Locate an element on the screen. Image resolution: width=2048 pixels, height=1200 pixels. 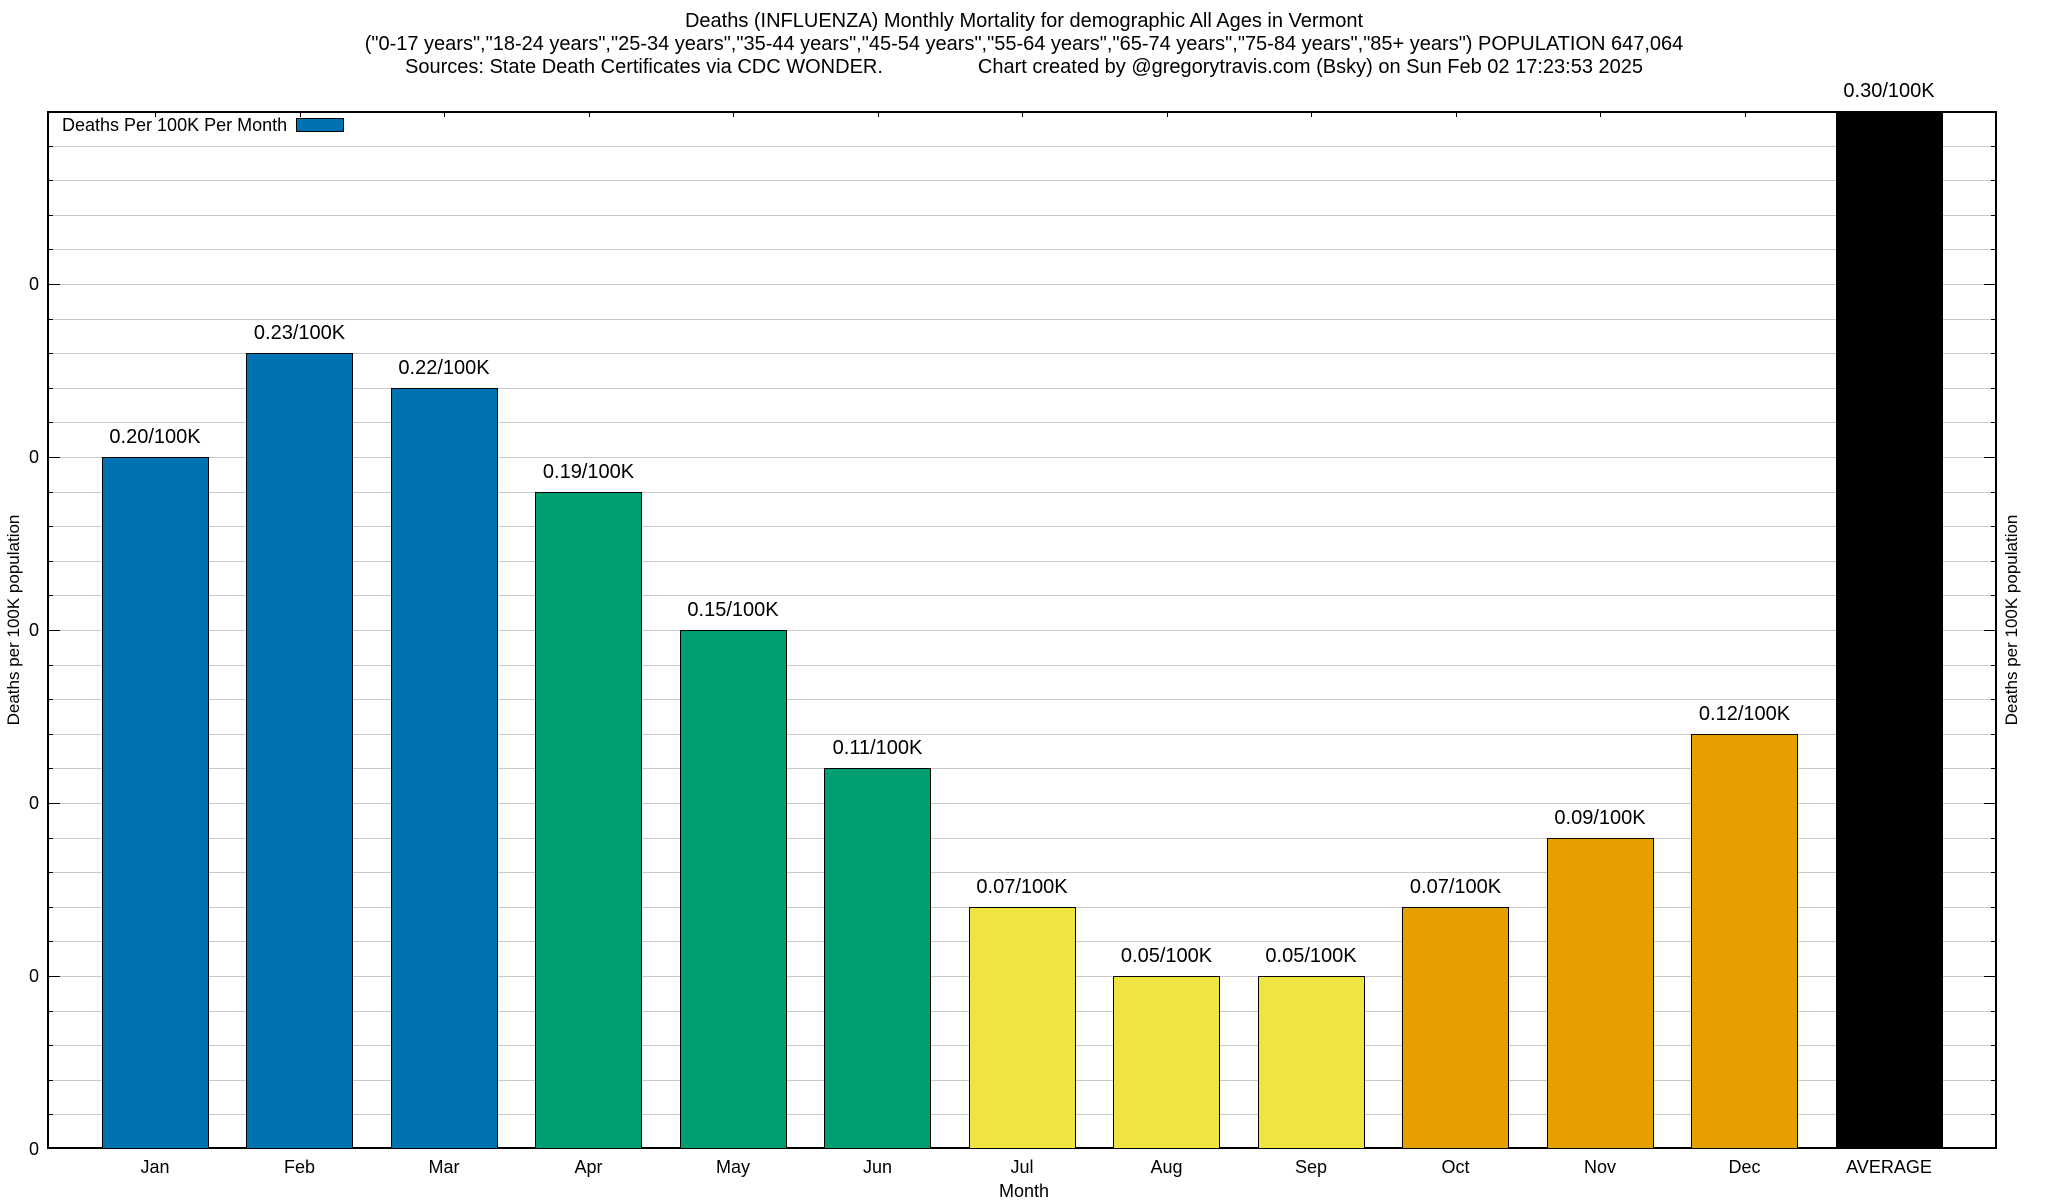
bar-apr is located at coordinates (588, 820).